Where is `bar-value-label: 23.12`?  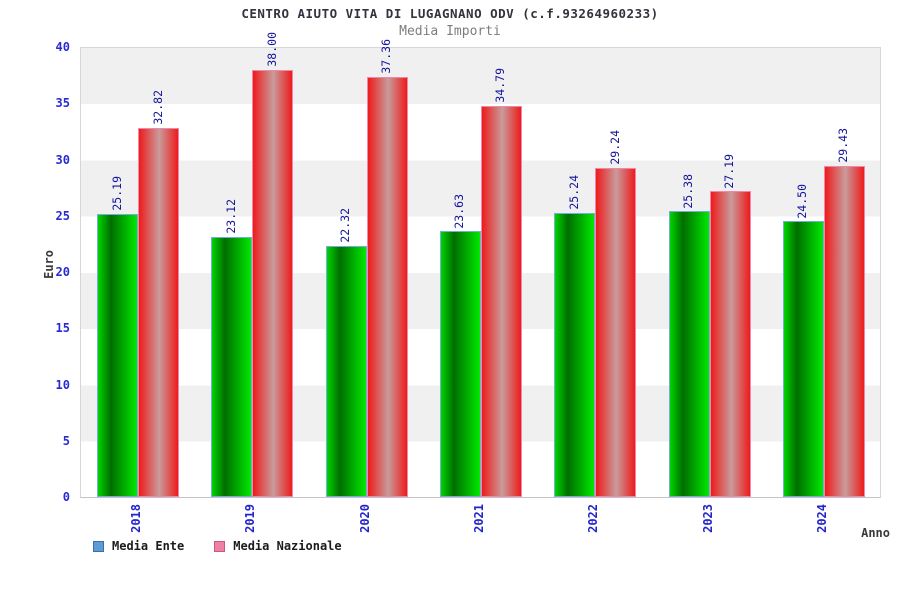 bar-value-label: 23.12 is located at coordinates (230, 216).